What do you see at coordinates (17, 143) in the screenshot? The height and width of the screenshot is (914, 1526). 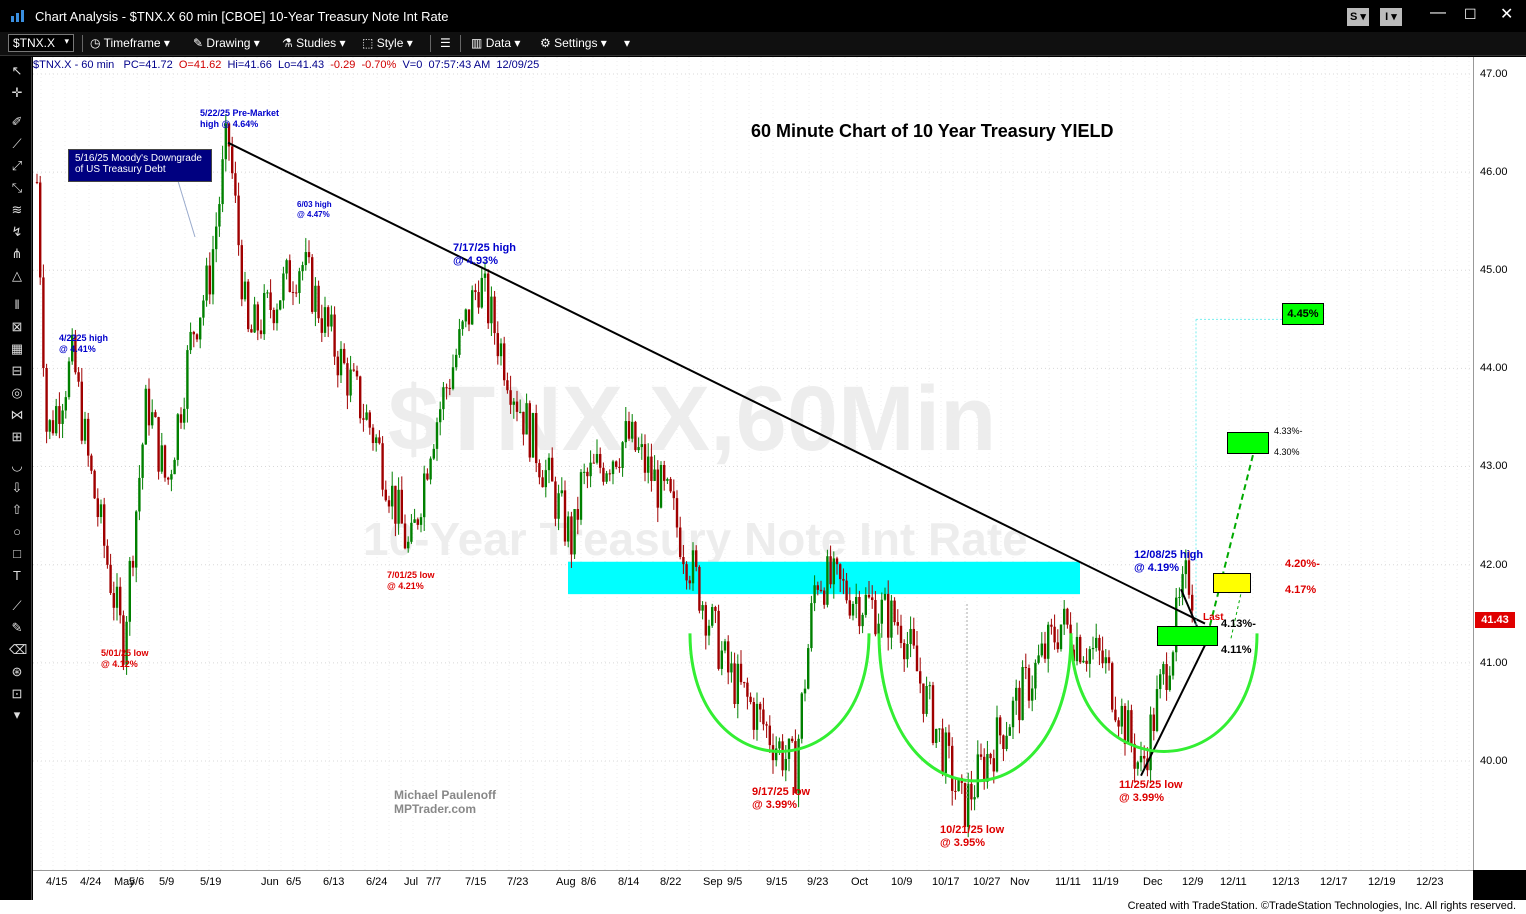 I see `trendline-icon: ⟋` at bounding box center [17, 143].